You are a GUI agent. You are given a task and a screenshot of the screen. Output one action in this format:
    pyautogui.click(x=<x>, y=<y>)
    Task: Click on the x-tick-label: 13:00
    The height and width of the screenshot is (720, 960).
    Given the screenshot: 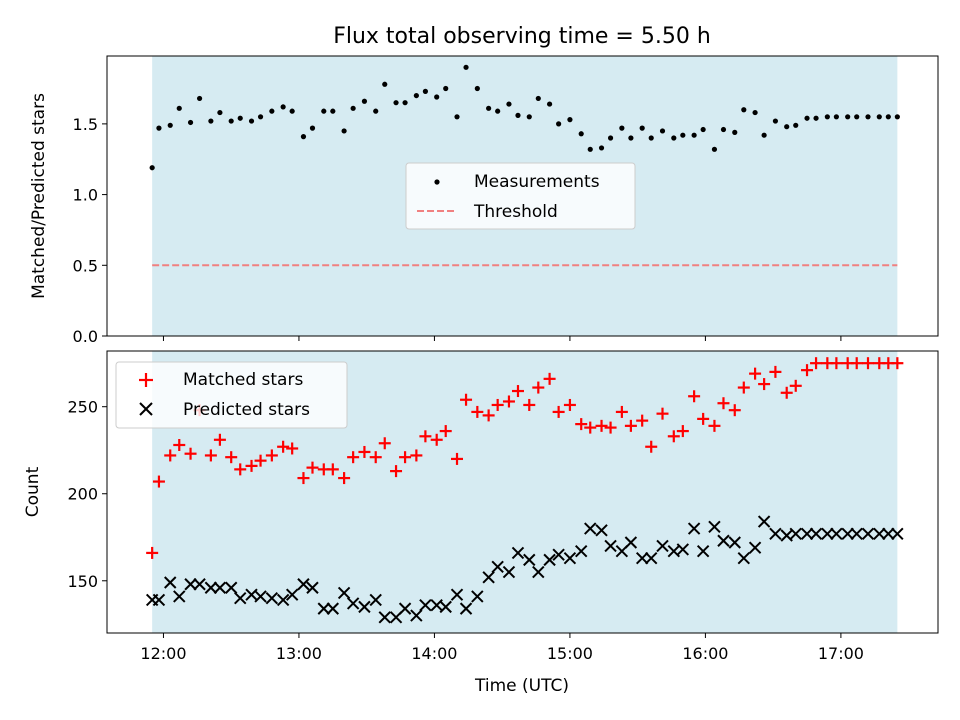 What is the action you would take?
    pyautogui.click(x=299, y=653)
    